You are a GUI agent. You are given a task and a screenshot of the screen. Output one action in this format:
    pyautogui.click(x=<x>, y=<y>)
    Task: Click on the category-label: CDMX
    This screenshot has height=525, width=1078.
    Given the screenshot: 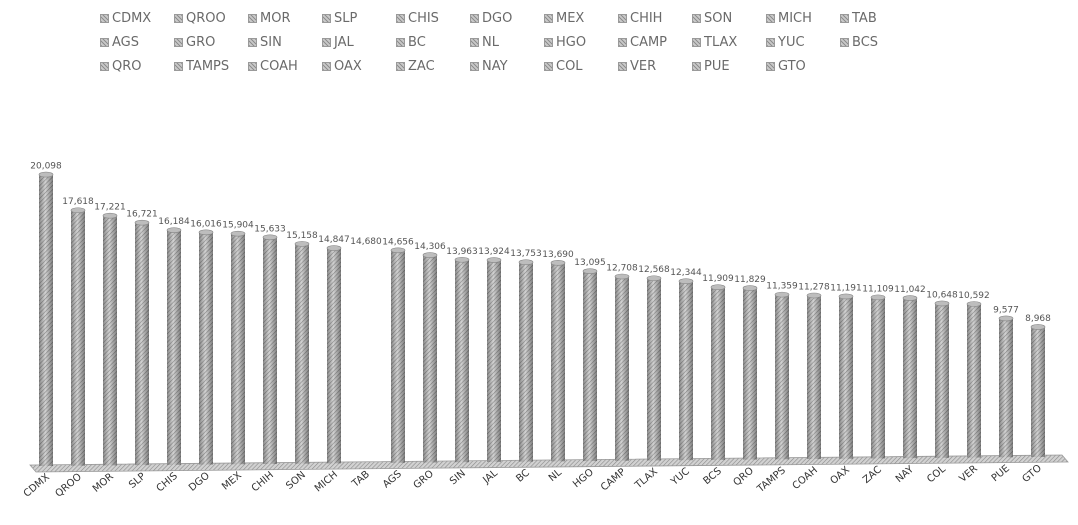 What is the action you would take?
    pyautogui.click(x=37, y=486)
    